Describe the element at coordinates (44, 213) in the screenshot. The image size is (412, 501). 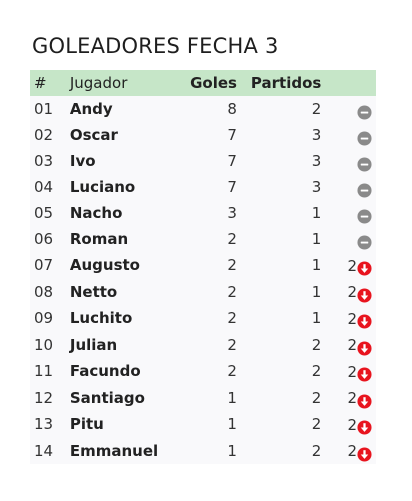
I see `row-number: 05` at that location.